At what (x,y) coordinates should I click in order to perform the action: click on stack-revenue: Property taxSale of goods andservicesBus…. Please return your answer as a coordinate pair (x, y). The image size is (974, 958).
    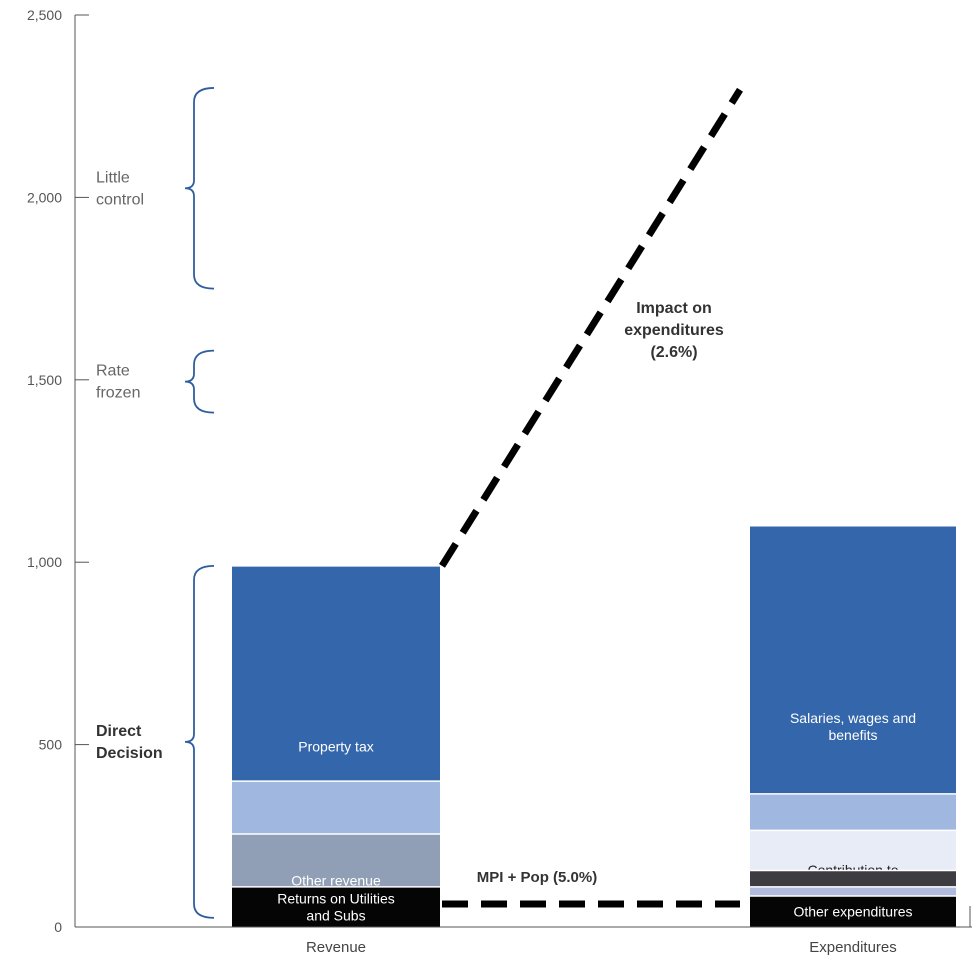
    Looking at the image, I should click on (336, 746).